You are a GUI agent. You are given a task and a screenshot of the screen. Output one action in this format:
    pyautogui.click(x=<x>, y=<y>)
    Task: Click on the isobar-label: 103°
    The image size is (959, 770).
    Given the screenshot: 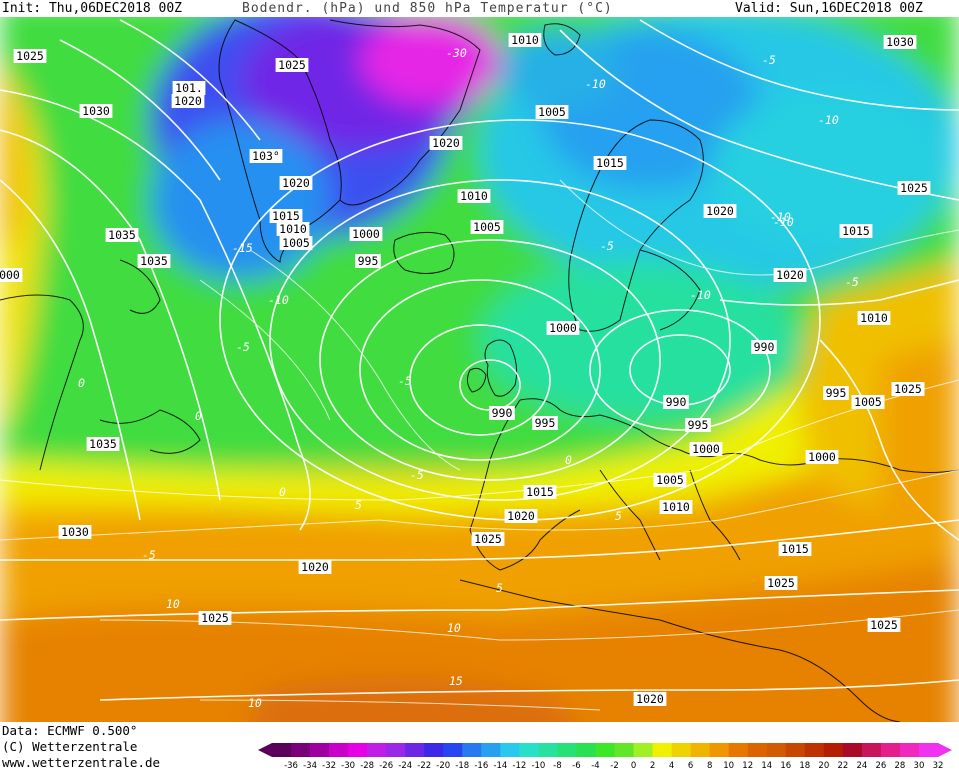 What is the action you would take?
    pyautogui.click(x=266, y=156)
    